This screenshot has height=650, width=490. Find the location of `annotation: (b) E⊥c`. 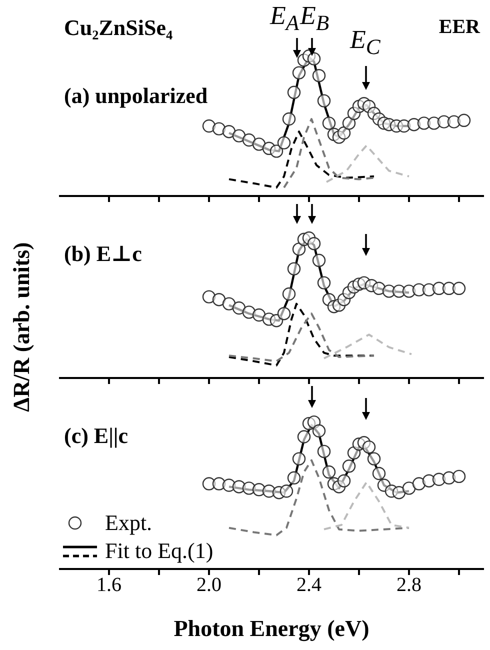

annotation: (b) E⊥c is located at coordinates (103, 253).